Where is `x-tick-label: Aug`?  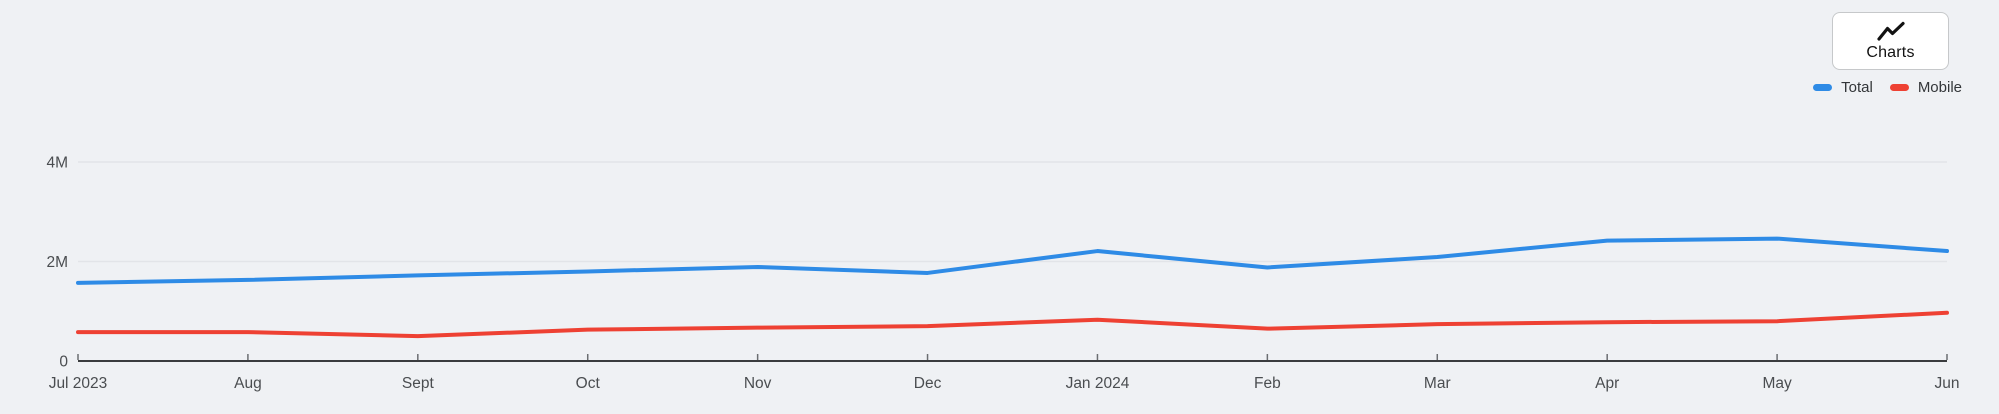
x-tick-label: Aug is located at coordinates (248, 383).